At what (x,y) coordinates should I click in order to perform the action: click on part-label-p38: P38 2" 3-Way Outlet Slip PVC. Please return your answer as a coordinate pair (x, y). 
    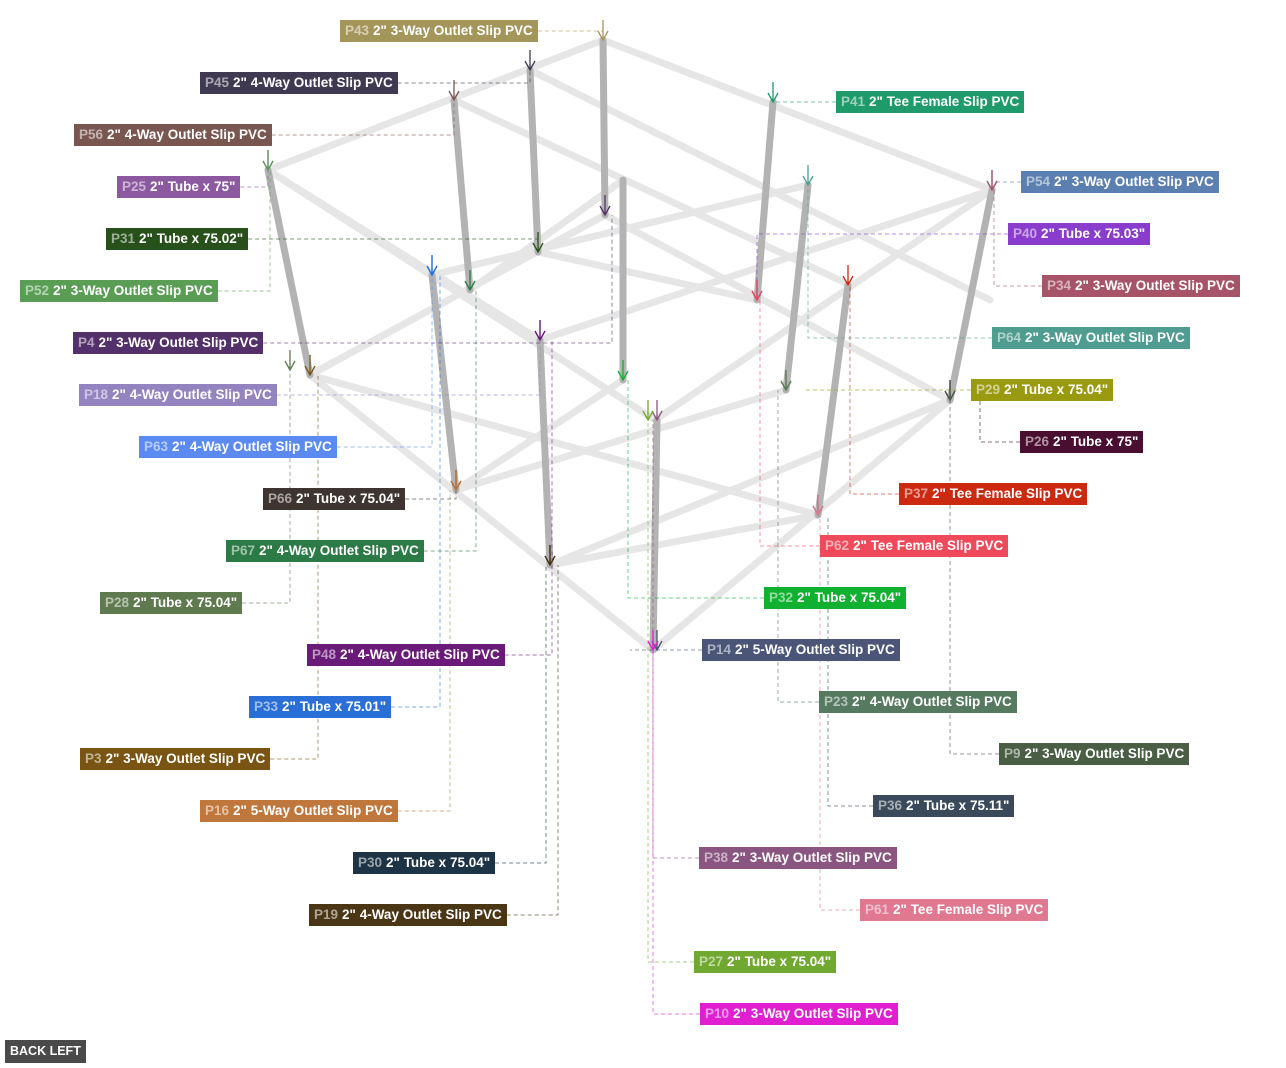
    Looking at the image, I should click on (798, 858).